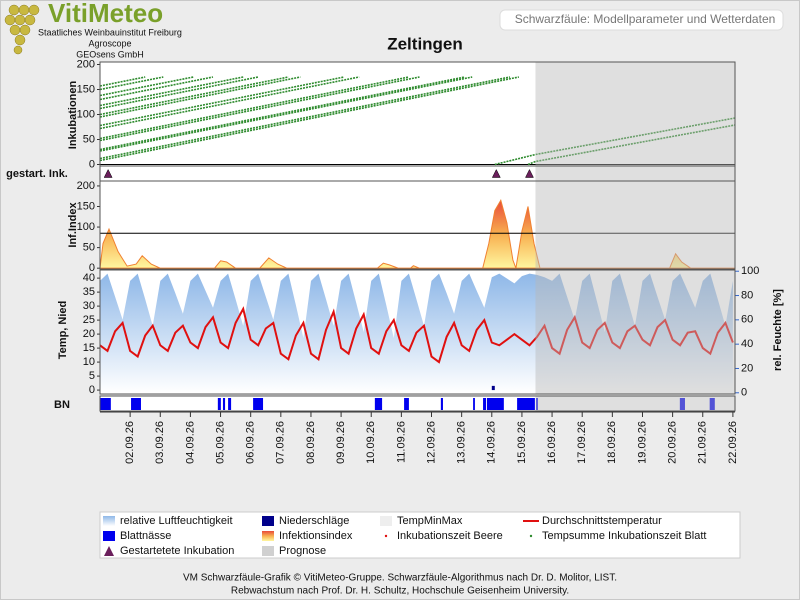 This screenshot has height=600, width=800. What do you see at coordinates (747, 295) in the screenshot?
I see `y2-tick-label: 80` at bounding box center [747, 295].